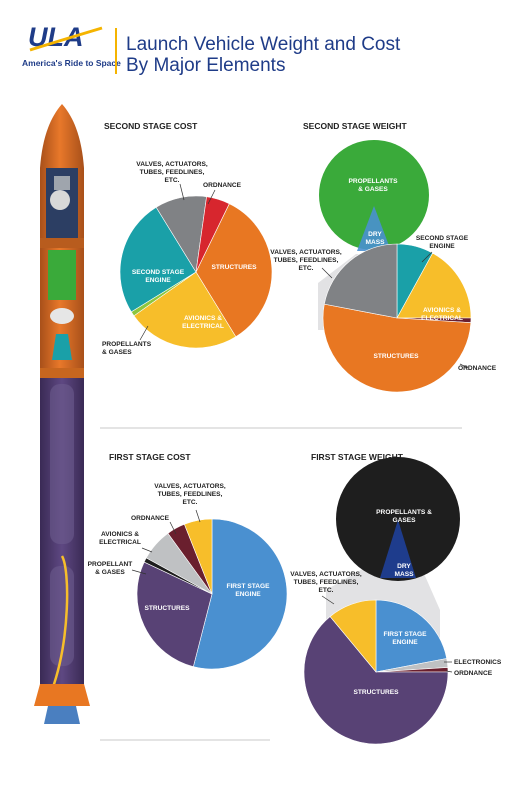 This screenshot has height=785, width=512. I want to click on c4-engine-label: FIRST STAGE ENGINE, so click(405, 638).